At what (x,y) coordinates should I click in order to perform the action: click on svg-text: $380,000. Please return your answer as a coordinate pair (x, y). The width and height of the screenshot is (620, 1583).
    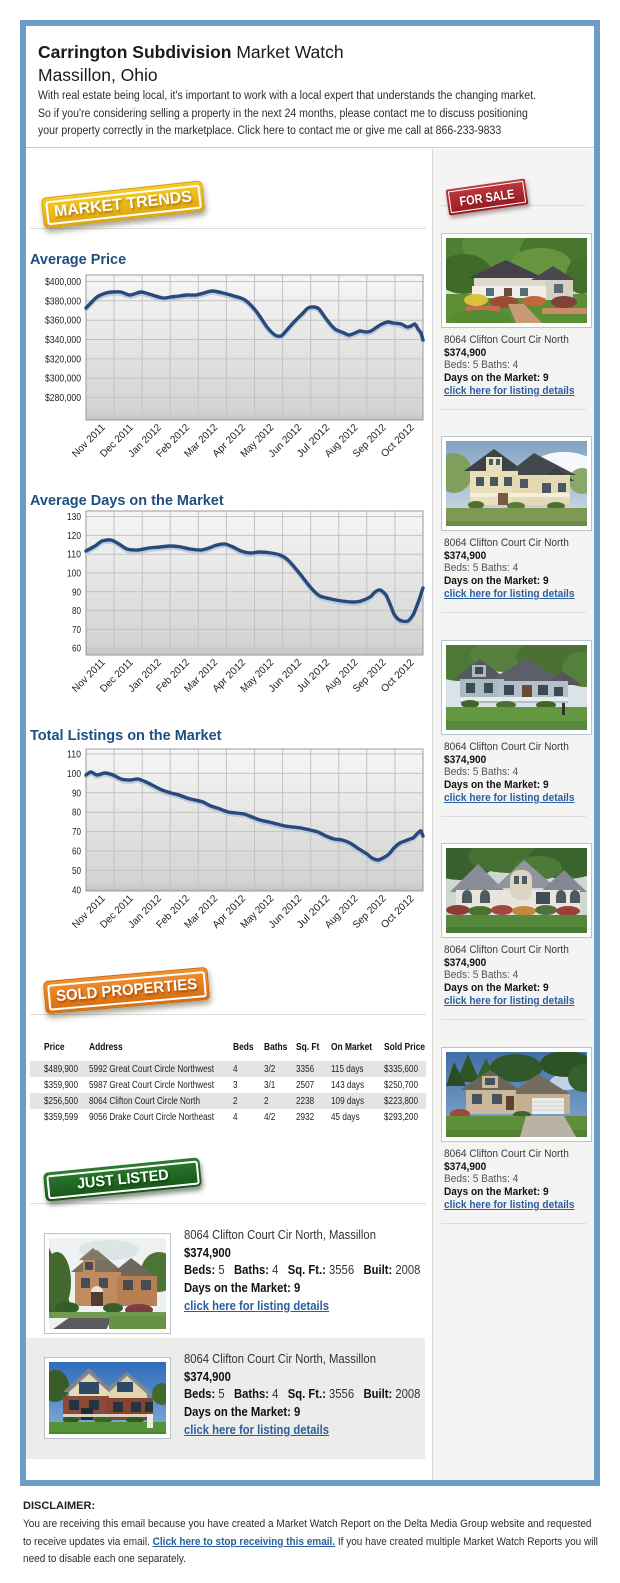
    Looking at the image, I should click on (63, 301).